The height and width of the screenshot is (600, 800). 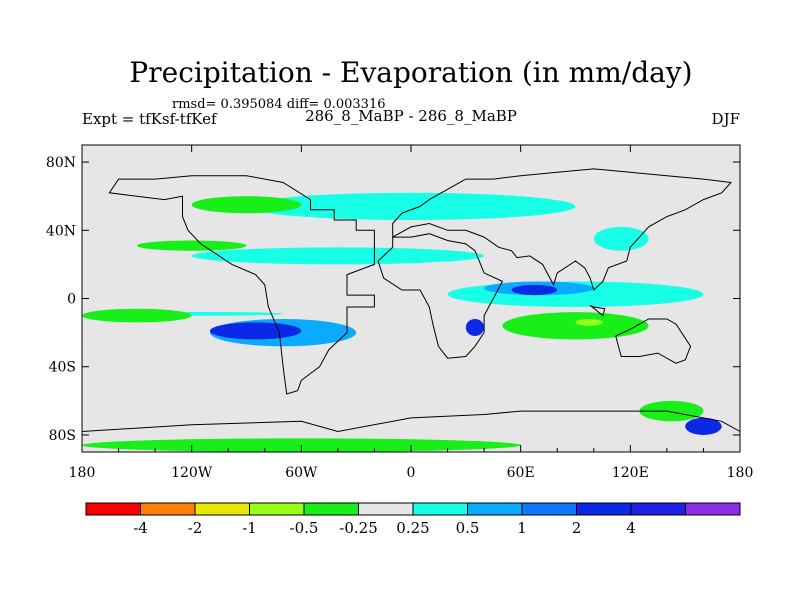 I want to click on y-tick-label-0: 80N, so click(x=61, y=163).